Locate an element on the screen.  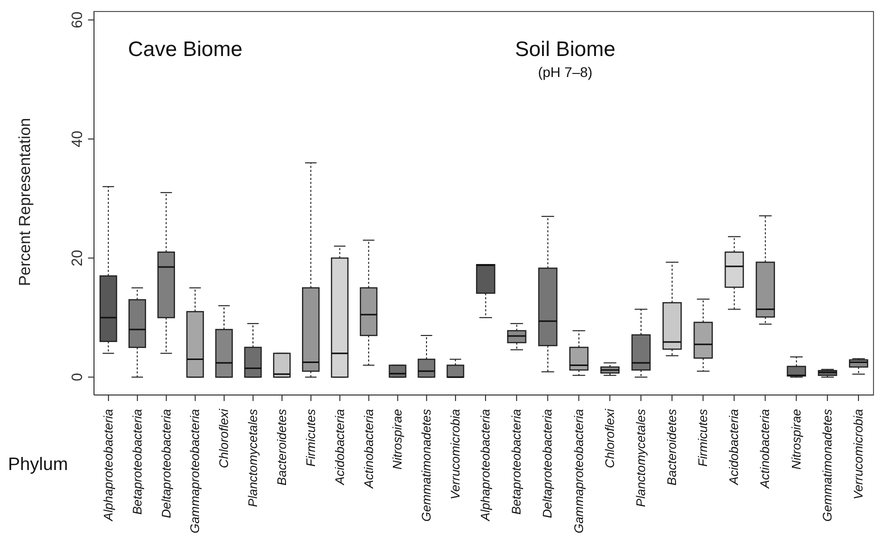
text: Cave Biome is located at coordinates (185, 50).